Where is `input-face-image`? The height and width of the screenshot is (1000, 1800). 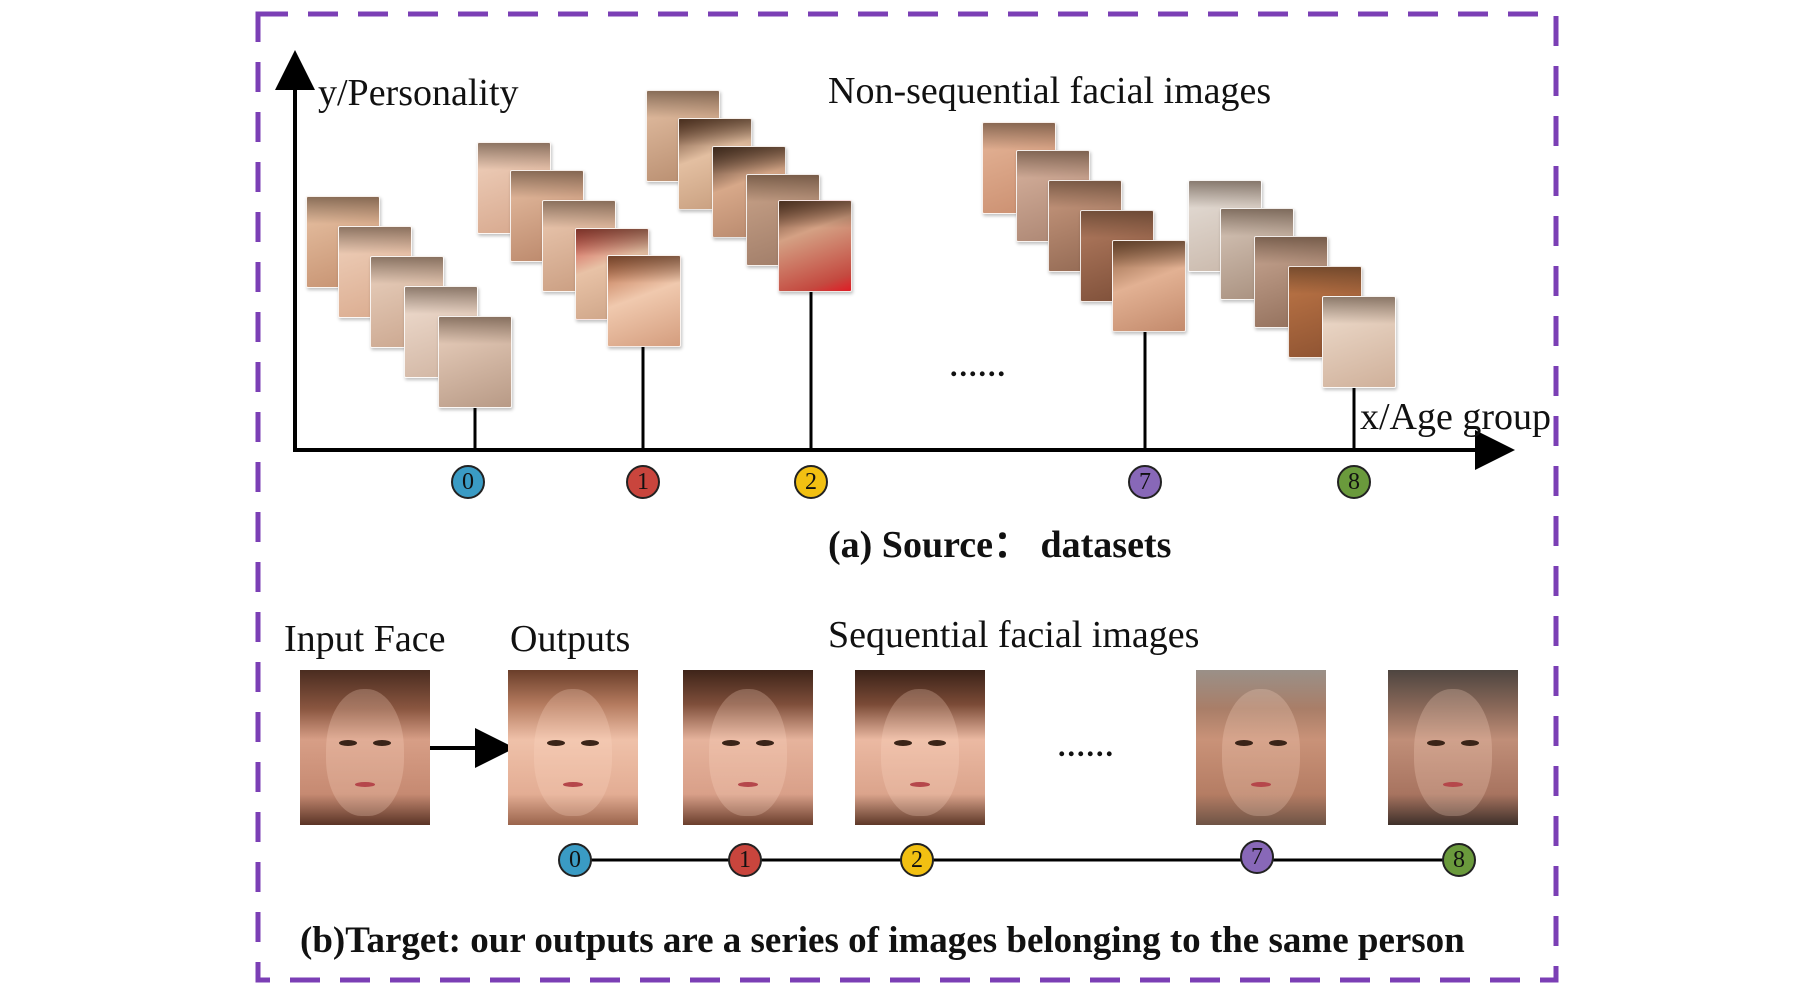
input-face-image is located at coordinates (365, 747).